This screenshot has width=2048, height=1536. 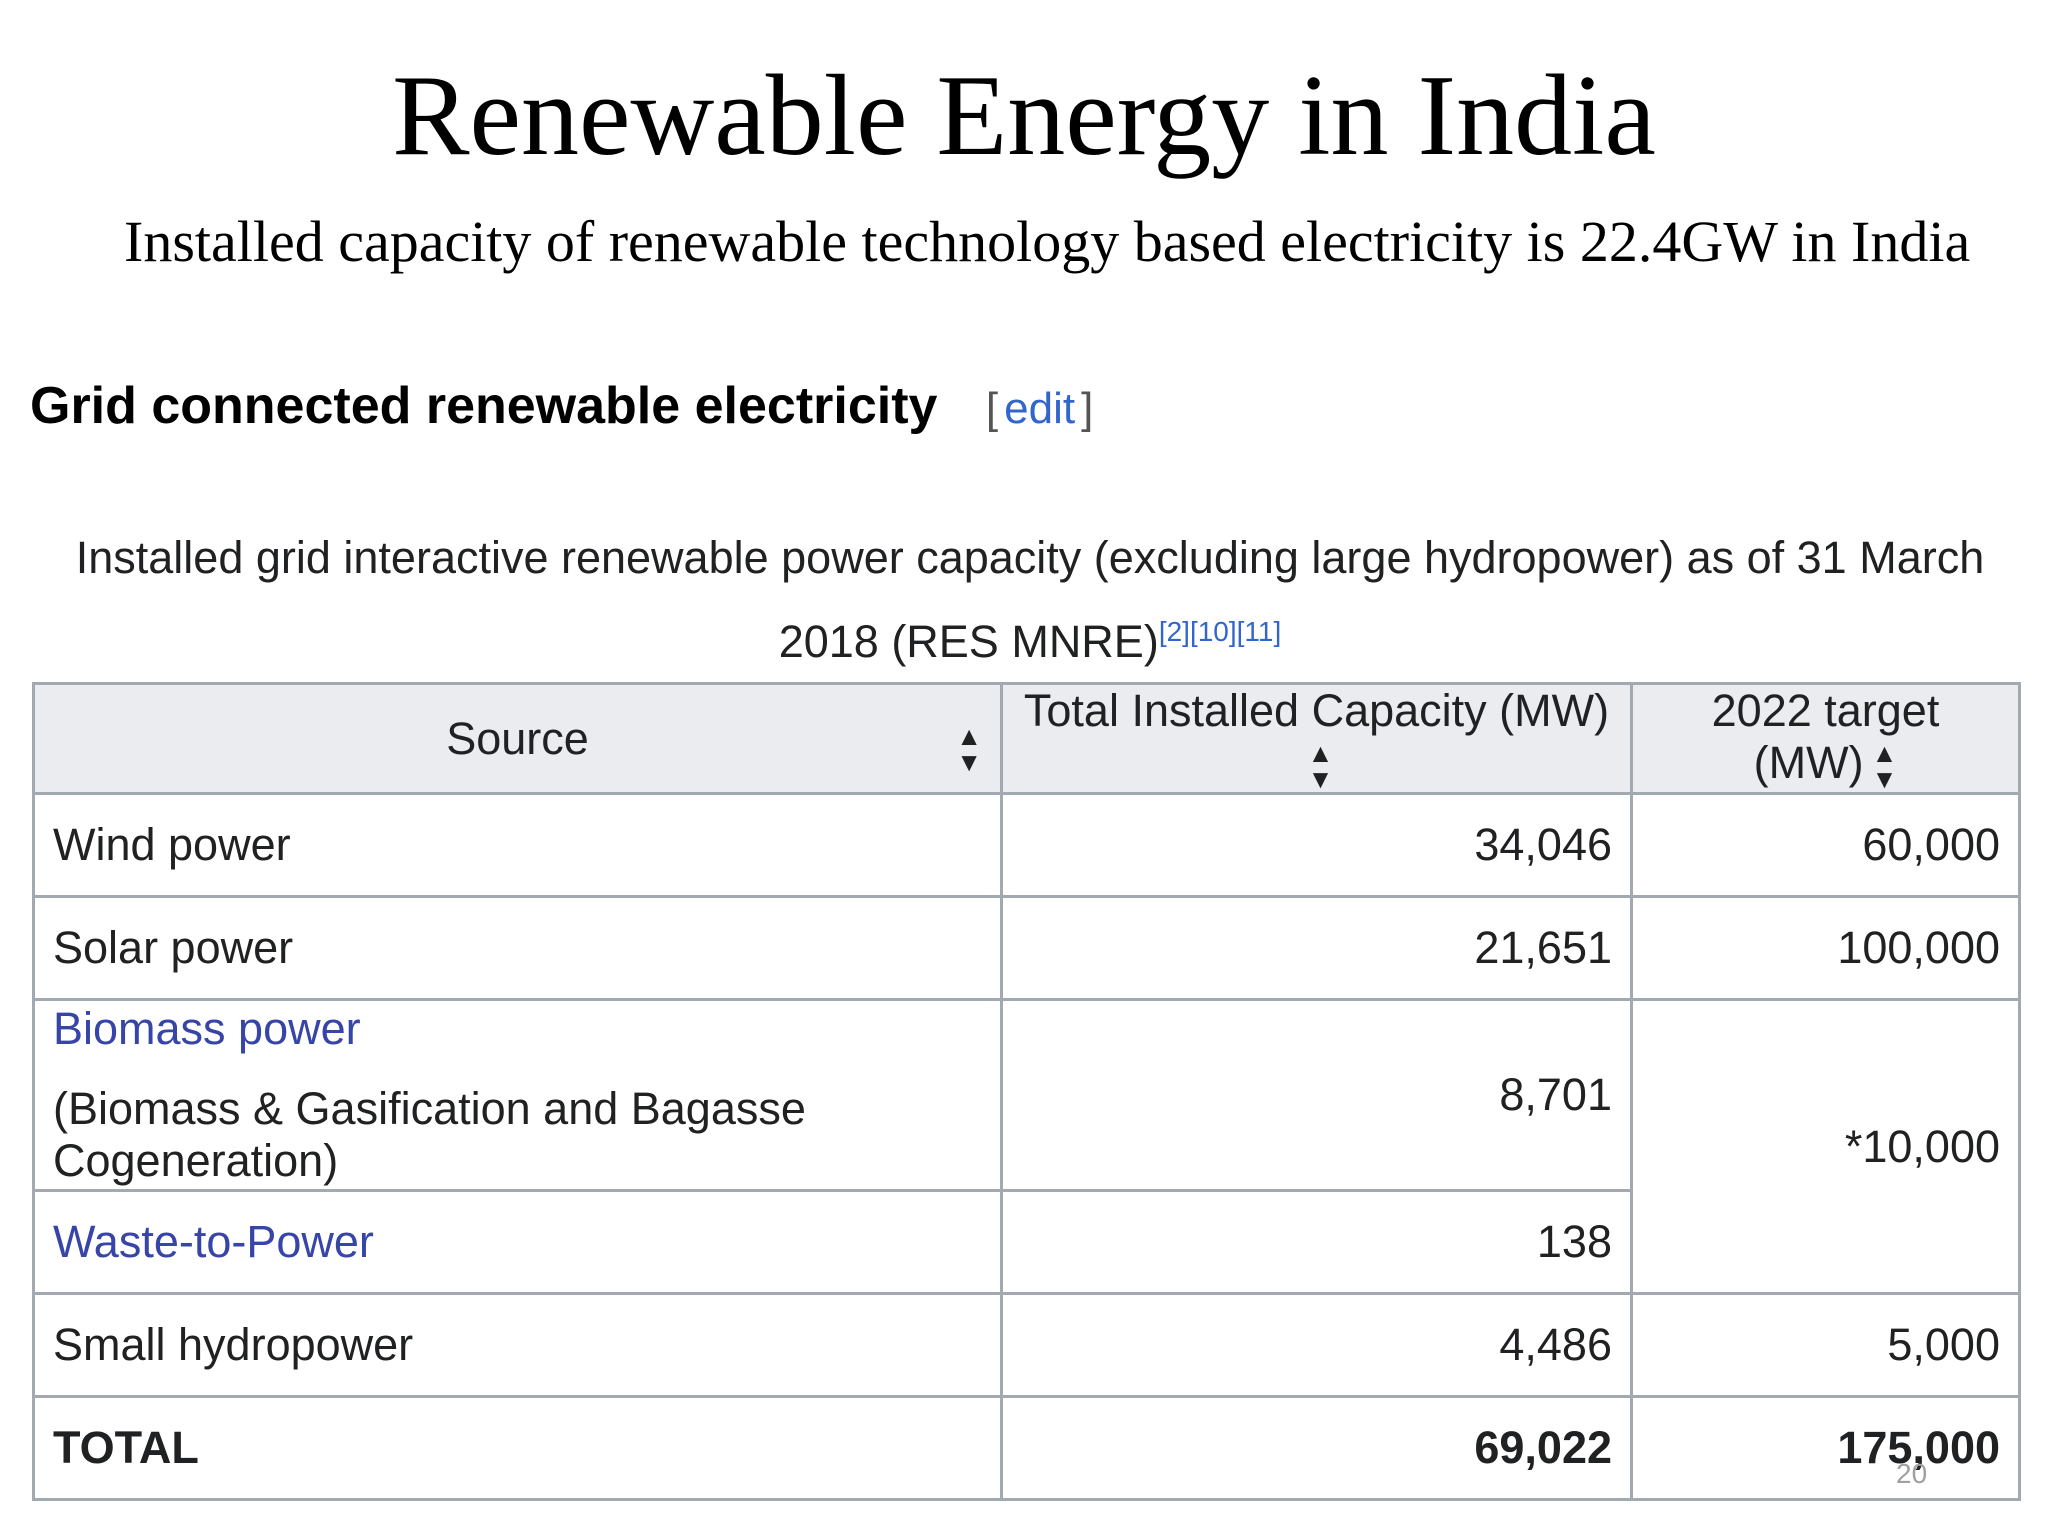 I want to click on table-row: Solar power 21,651 100,000, so click(x=1026, y=948).